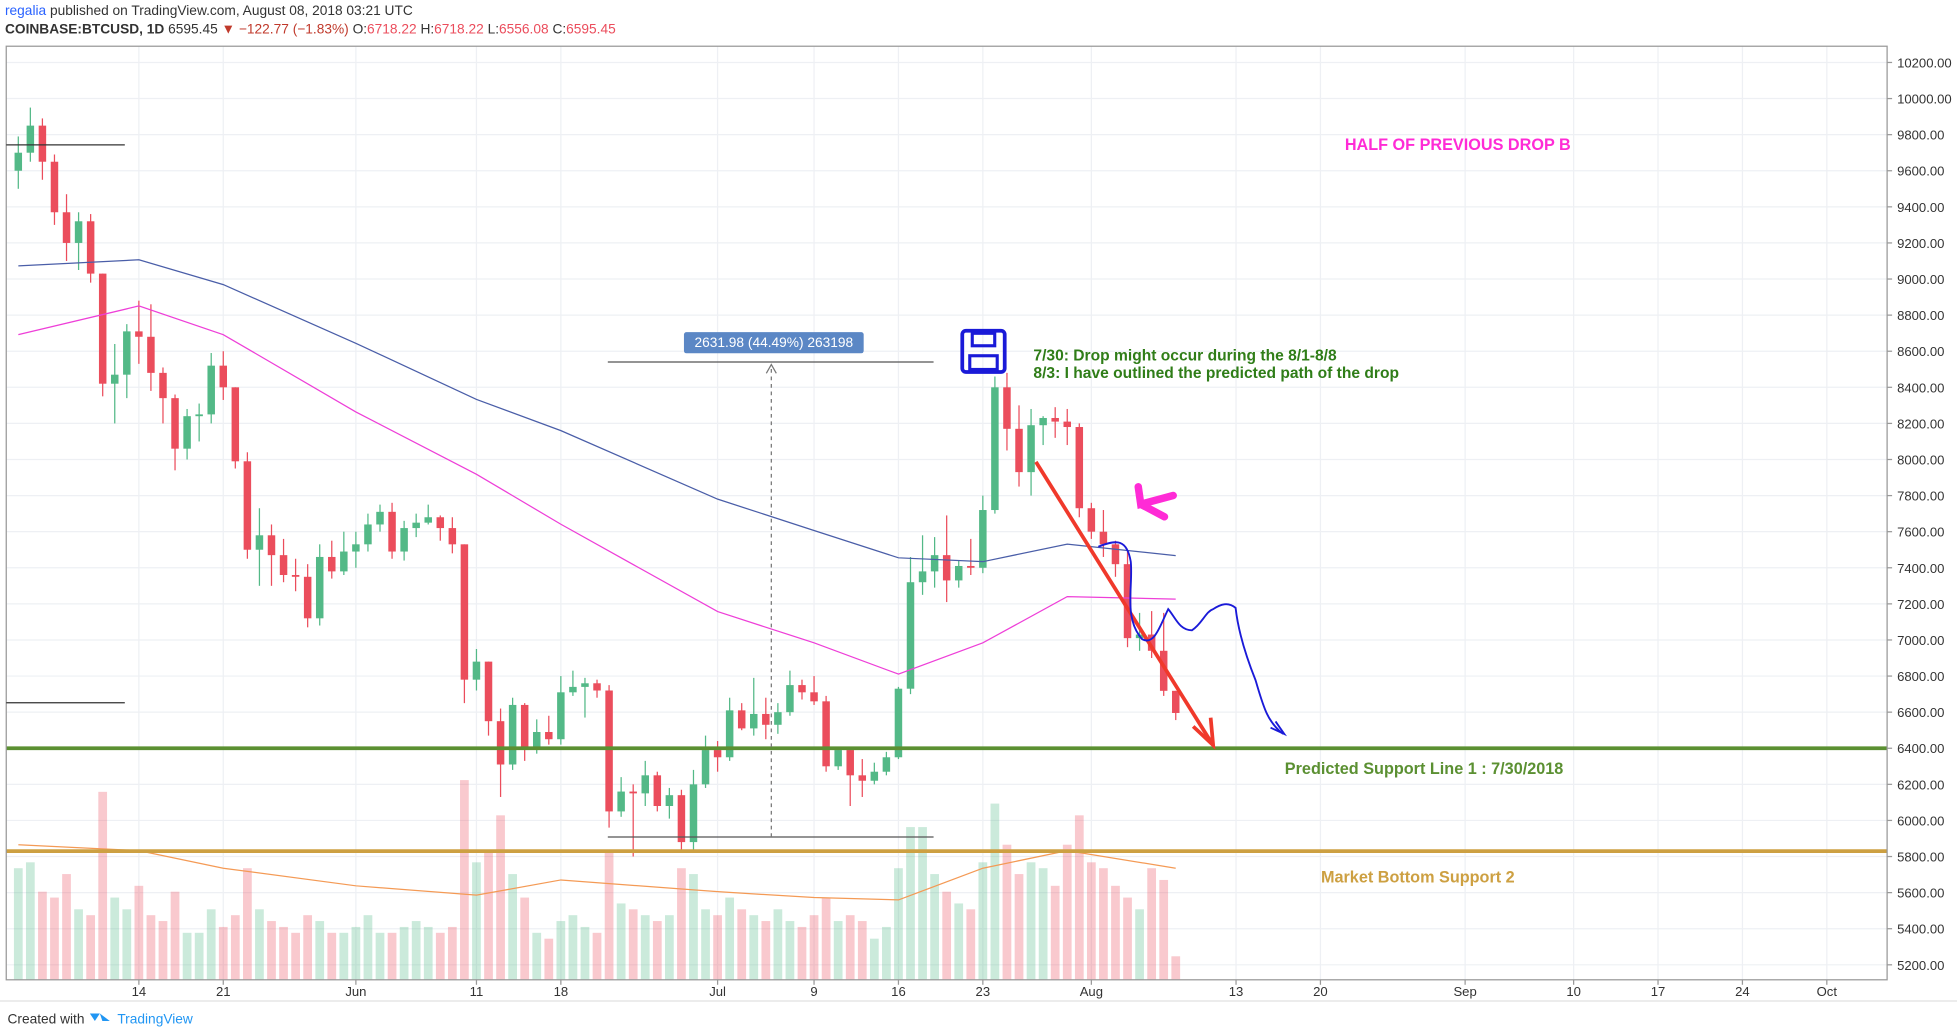 The height and width of the screenshot is (1036, 1957). I want to click on x-tick-label: 23, so click(983, 991).